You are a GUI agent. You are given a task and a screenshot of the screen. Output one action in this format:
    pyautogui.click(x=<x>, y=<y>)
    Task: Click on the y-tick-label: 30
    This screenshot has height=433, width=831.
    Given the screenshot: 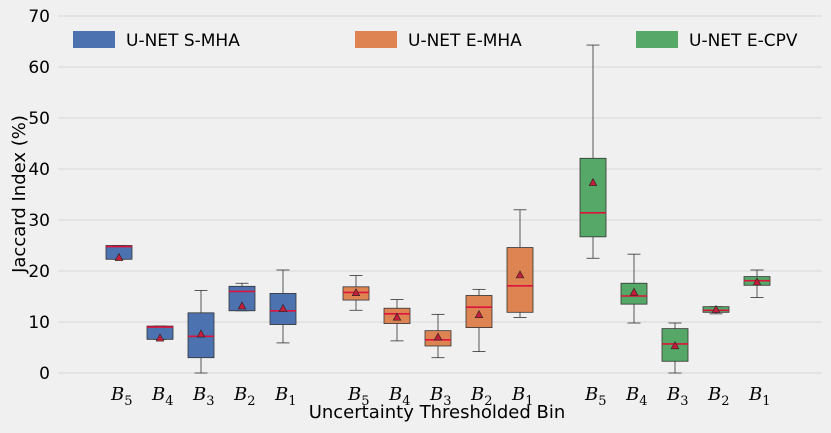 What is the action you would take?
    pyautogui.click(x=39, y=221)
    